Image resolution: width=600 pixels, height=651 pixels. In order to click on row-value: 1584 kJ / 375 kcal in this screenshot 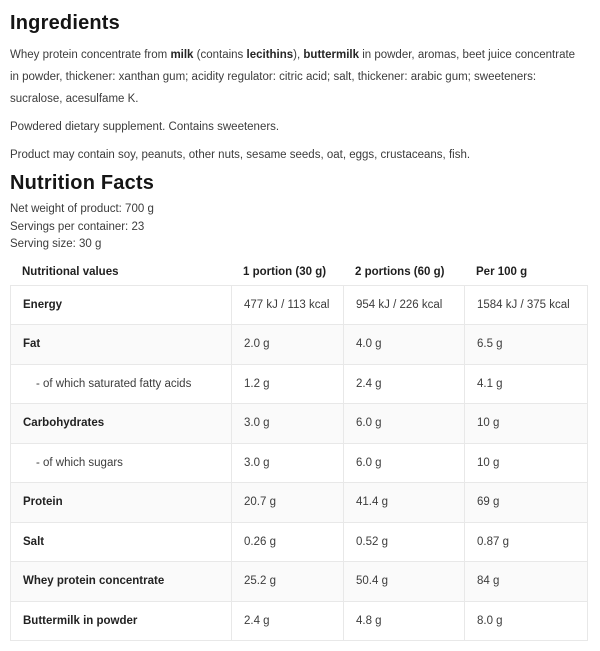, I will do `click(526, 304)`.